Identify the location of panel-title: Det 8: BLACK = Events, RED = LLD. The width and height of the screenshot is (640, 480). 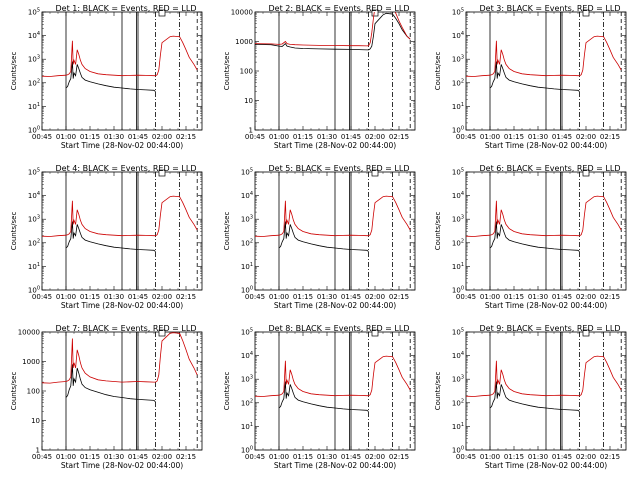
(339, 328).